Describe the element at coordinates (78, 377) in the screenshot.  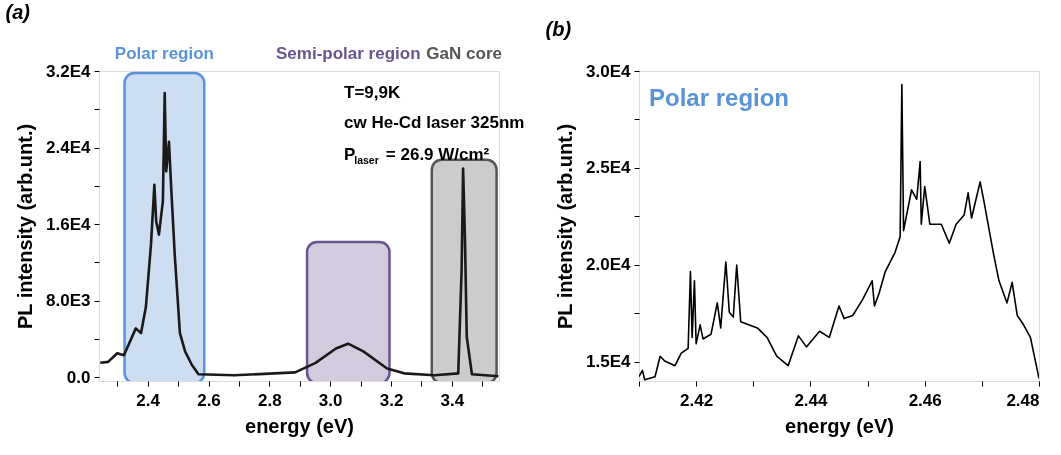
I see `y-tick-label: 0.0` at that location.